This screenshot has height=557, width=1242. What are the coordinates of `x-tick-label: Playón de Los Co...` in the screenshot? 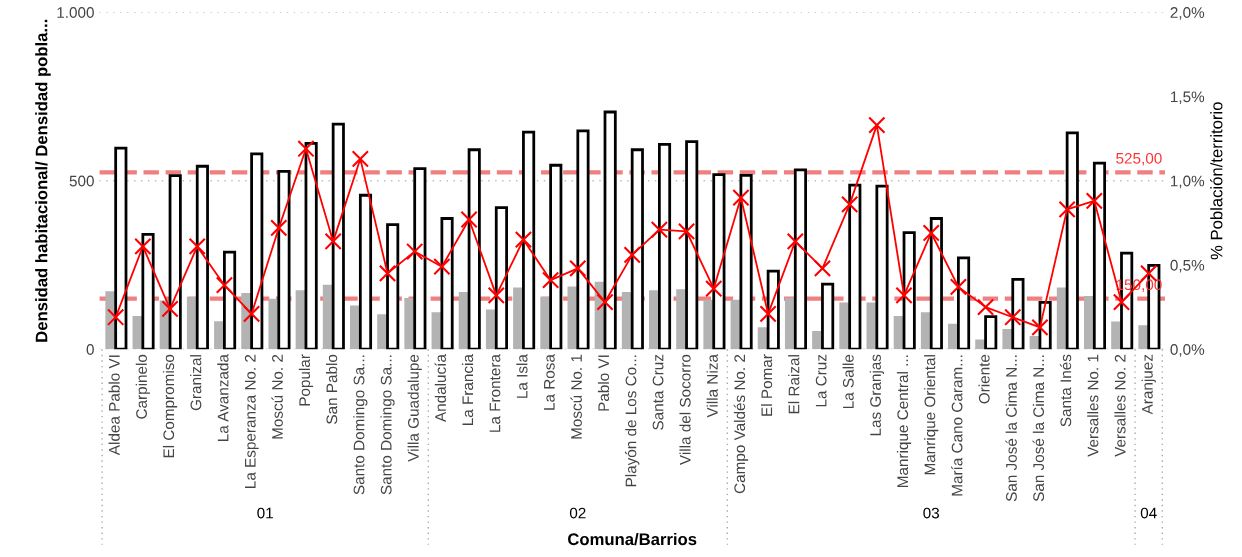 It's located at (632, 421).